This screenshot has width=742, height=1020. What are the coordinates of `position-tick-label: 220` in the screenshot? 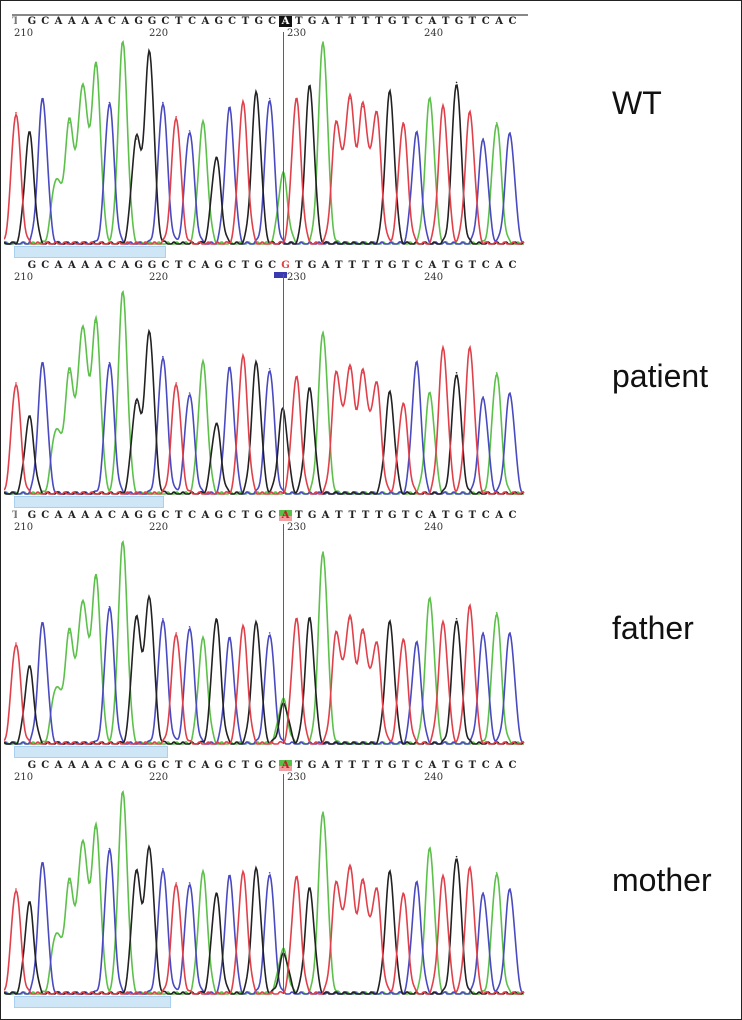 It's located at (159, 277).